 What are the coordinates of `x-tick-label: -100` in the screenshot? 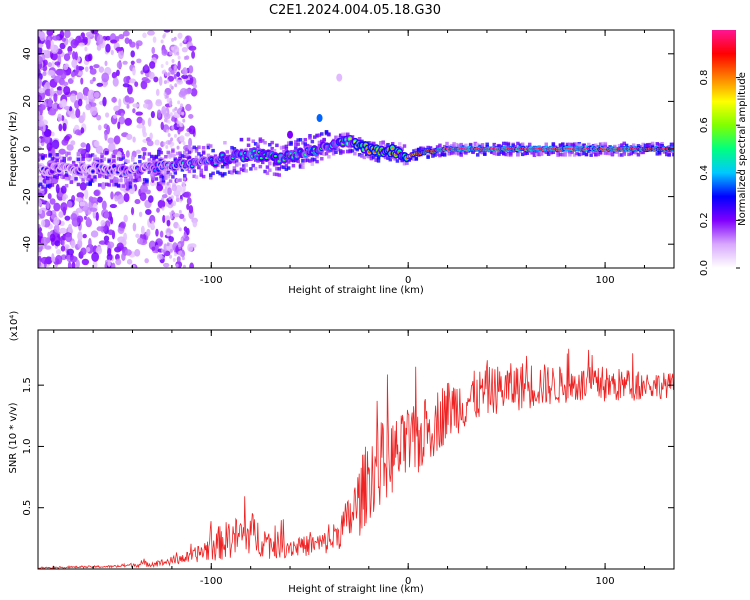 It's located at (211, 280).